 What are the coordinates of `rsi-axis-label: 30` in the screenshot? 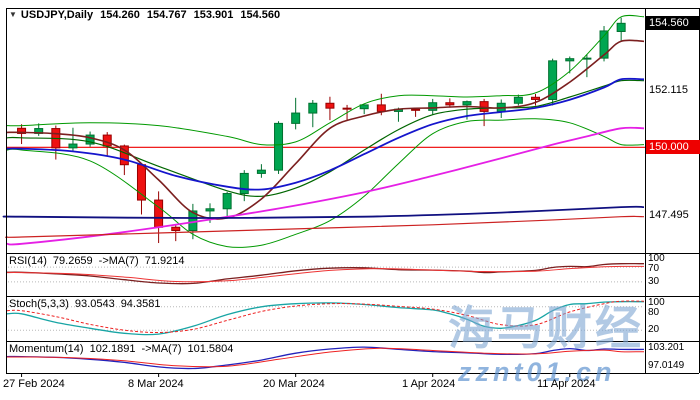 It's located at (654, 281).